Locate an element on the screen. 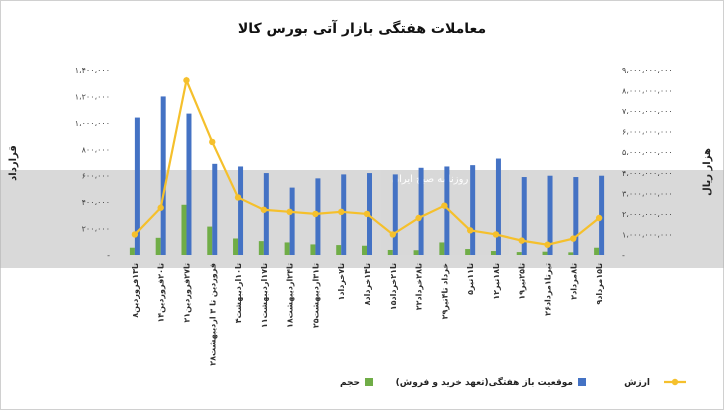  legend-label: موقعیت باز هفتگی(تعهد خرید و فروش) is located at coordinates (484, 382).